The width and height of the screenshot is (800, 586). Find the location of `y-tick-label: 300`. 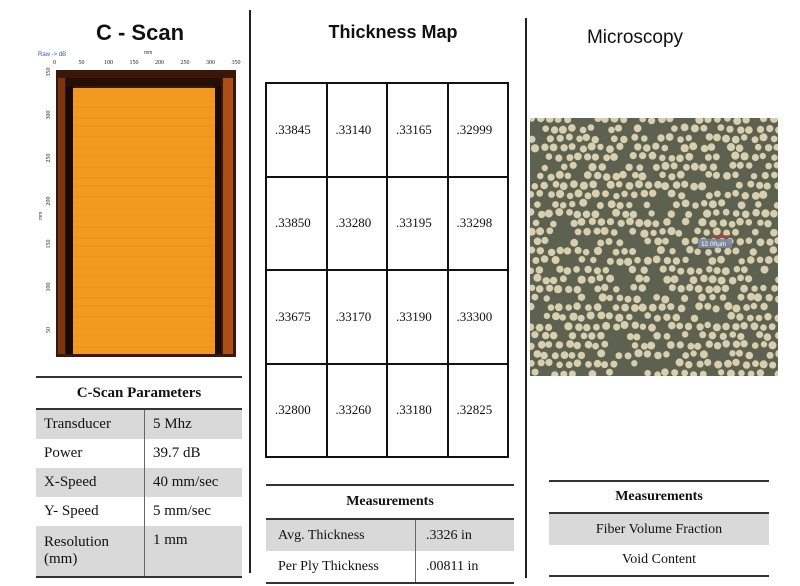

y-tick-label: 300 is located at coordinates (49, 115).